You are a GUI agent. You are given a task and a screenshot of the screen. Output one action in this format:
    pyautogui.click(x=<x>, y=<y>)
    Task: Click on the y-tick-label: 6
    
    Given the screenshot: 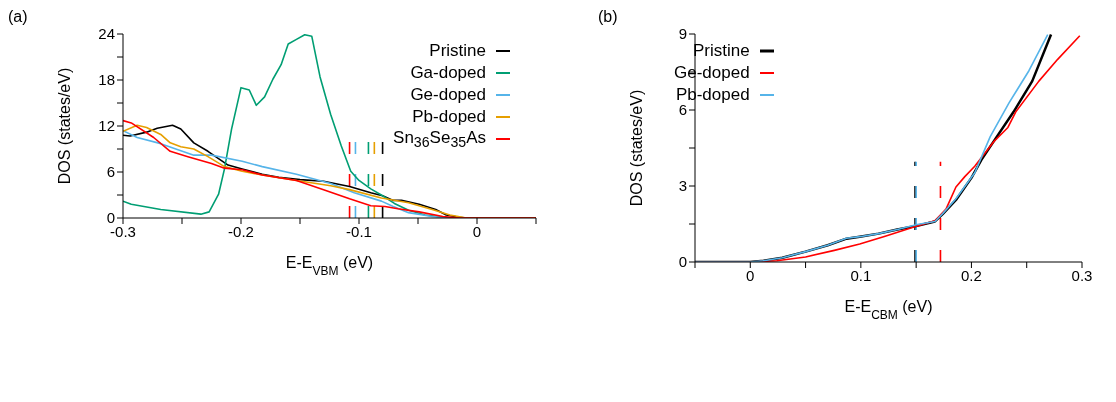 What is the action you would take?
    pyautogui.click(x=110, y=172)
    